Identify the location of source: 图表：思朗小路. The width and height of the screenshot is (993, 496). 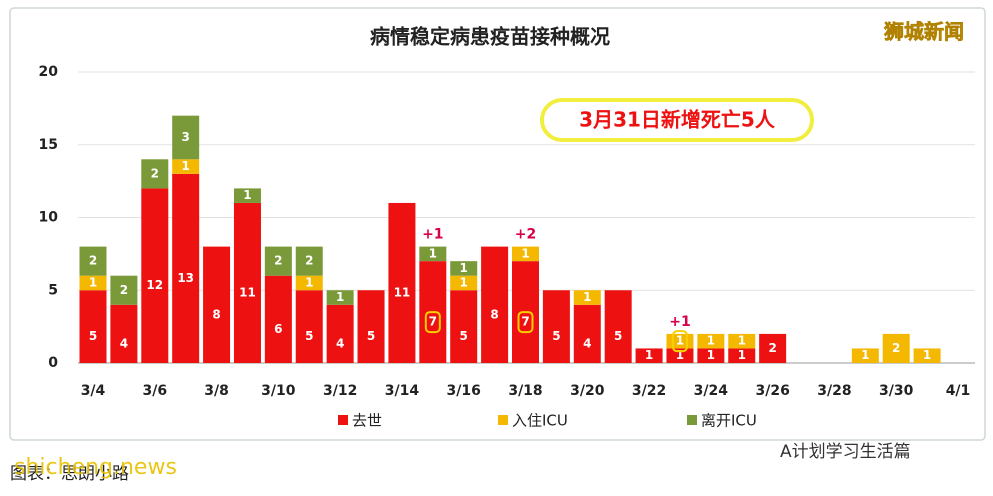
(69, 474).